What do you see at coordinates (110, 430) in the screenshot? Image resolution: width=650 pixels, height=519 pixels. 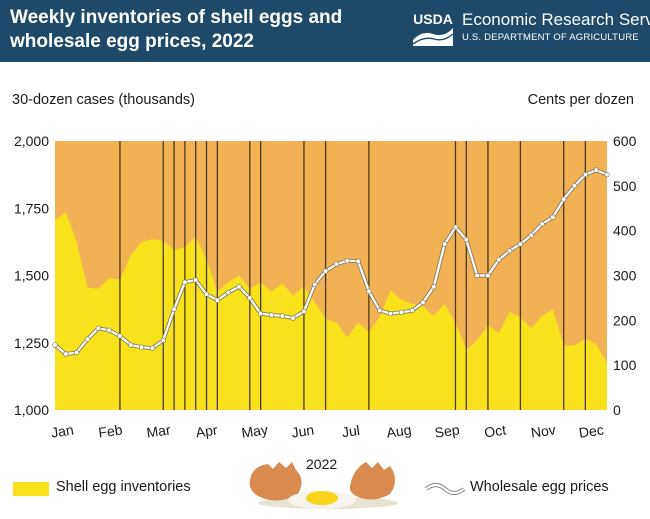 I see `x-month-label: Feb` at bounding box center [110, 430].